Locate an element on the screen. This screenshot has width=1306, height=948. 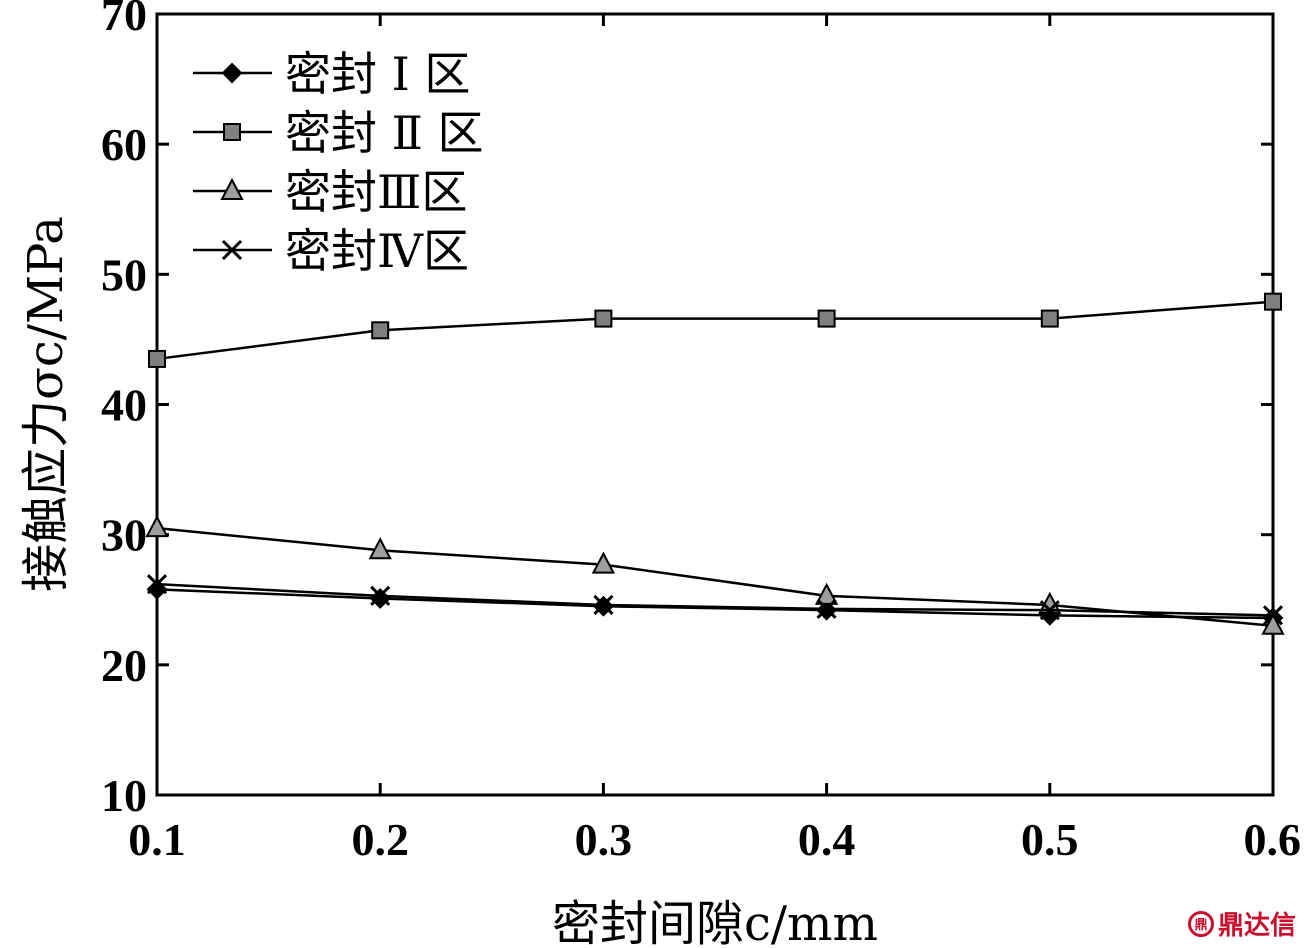
series-4-line is located at coordinates (715, 599).